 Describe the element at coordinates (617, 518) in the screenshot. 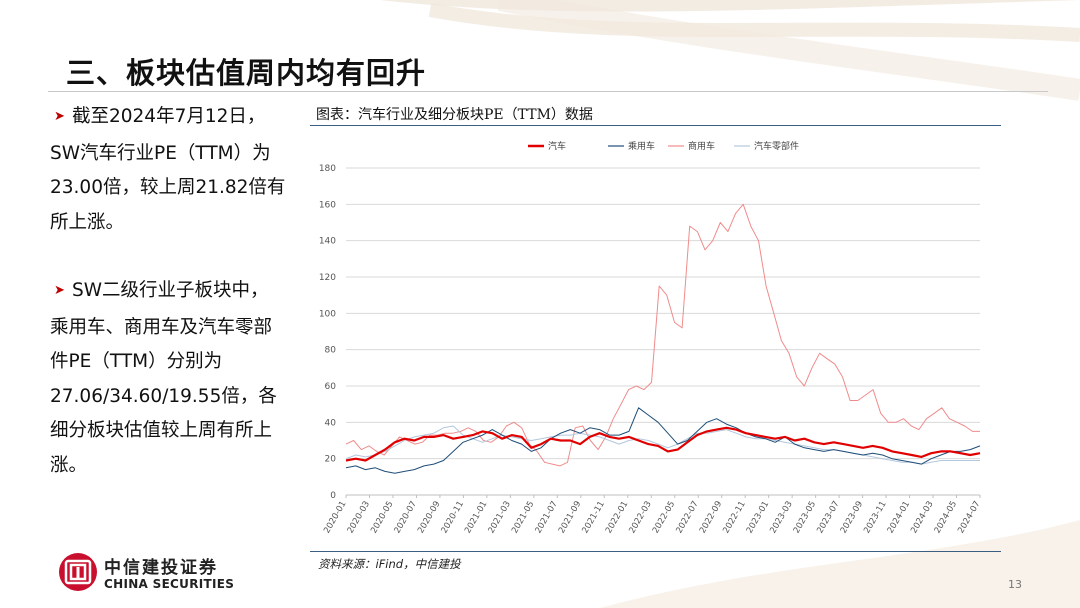

I see `x-tick-label: 2022-01` at that location.